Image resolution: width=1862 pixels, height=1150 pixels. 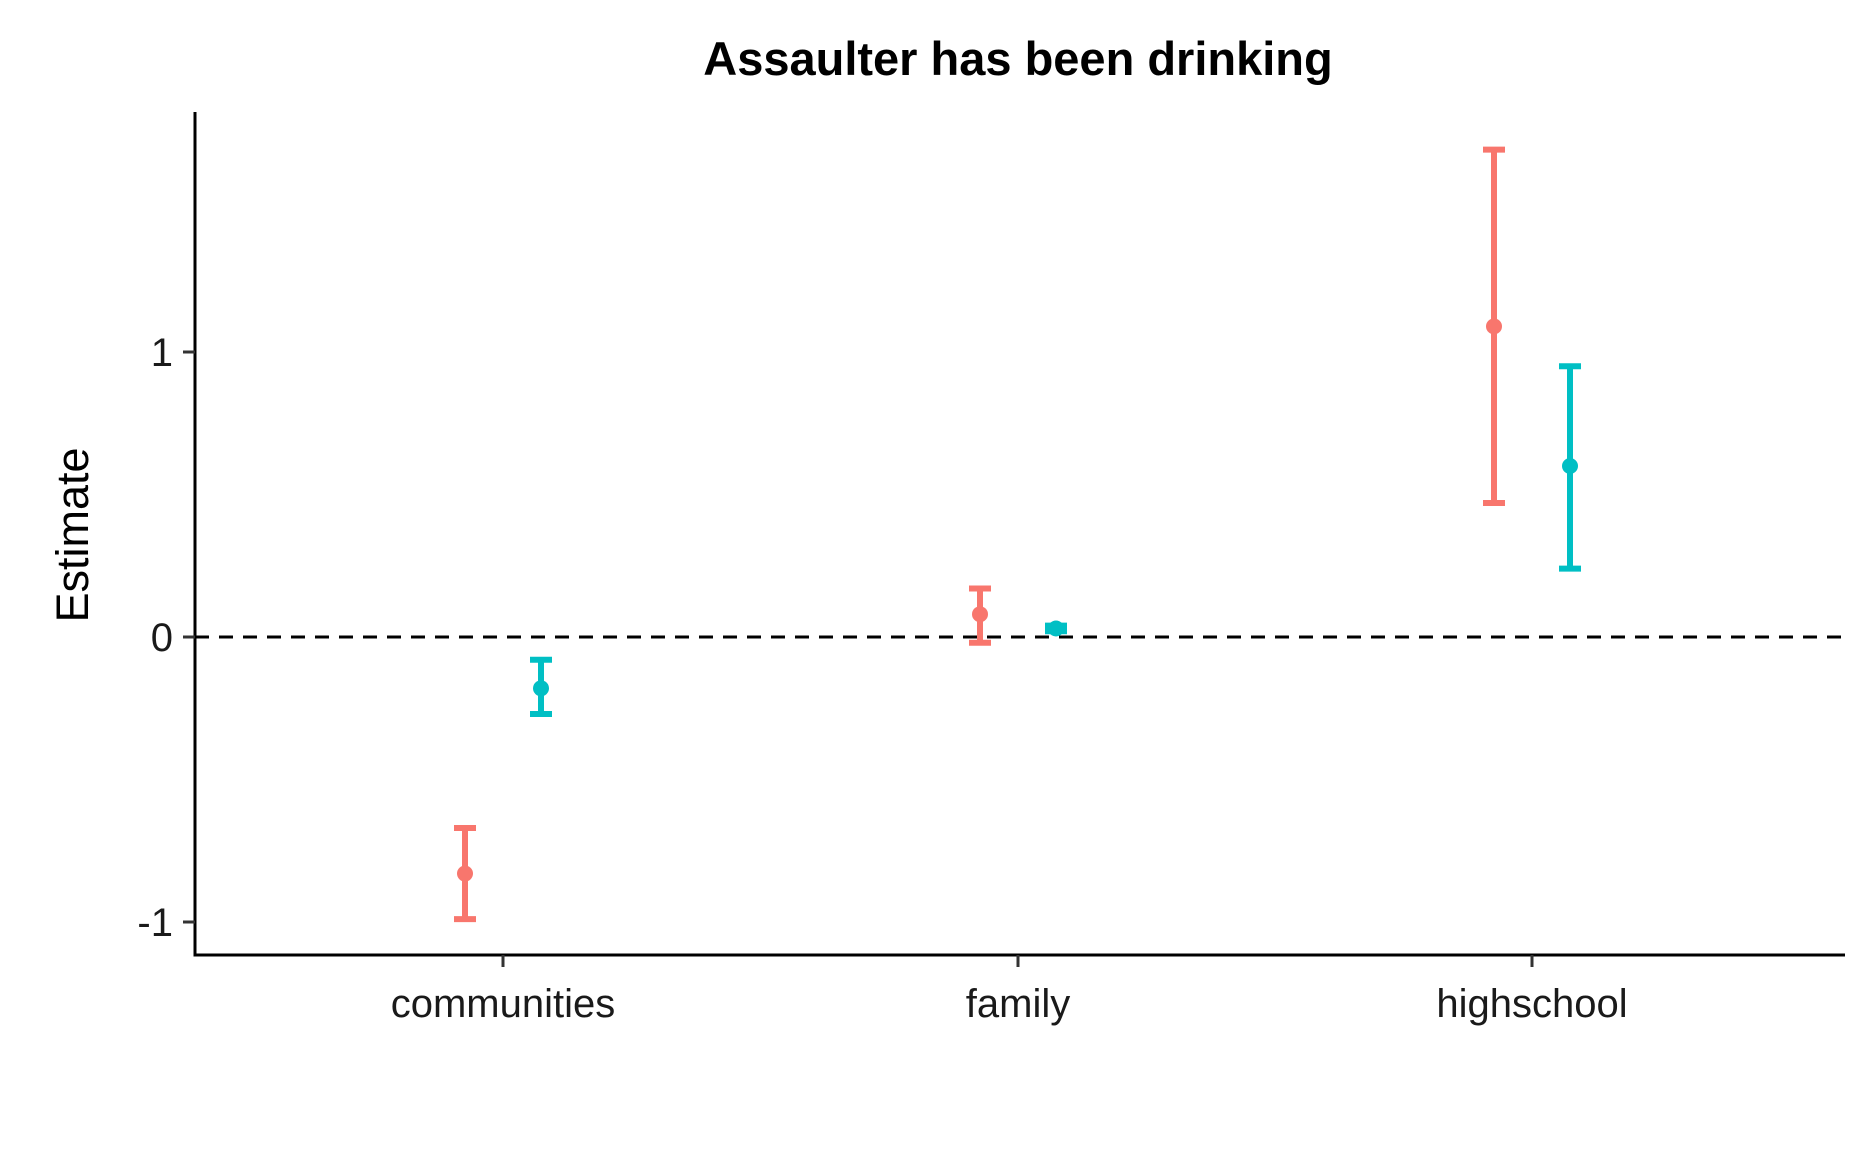 I want to click on y-tick-label: 0, so click(x=162, y=638).